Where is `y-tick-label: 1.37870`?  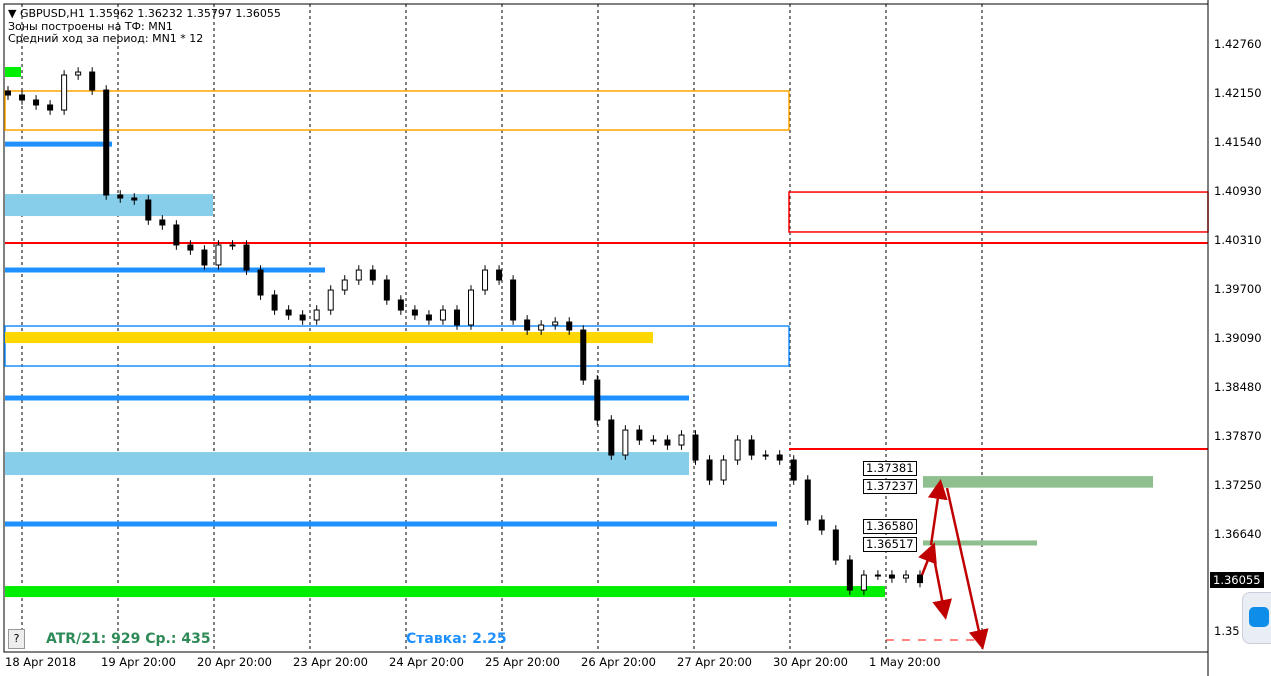 y-tick-label: 1.37870 is located at coordinates (1238, 436).